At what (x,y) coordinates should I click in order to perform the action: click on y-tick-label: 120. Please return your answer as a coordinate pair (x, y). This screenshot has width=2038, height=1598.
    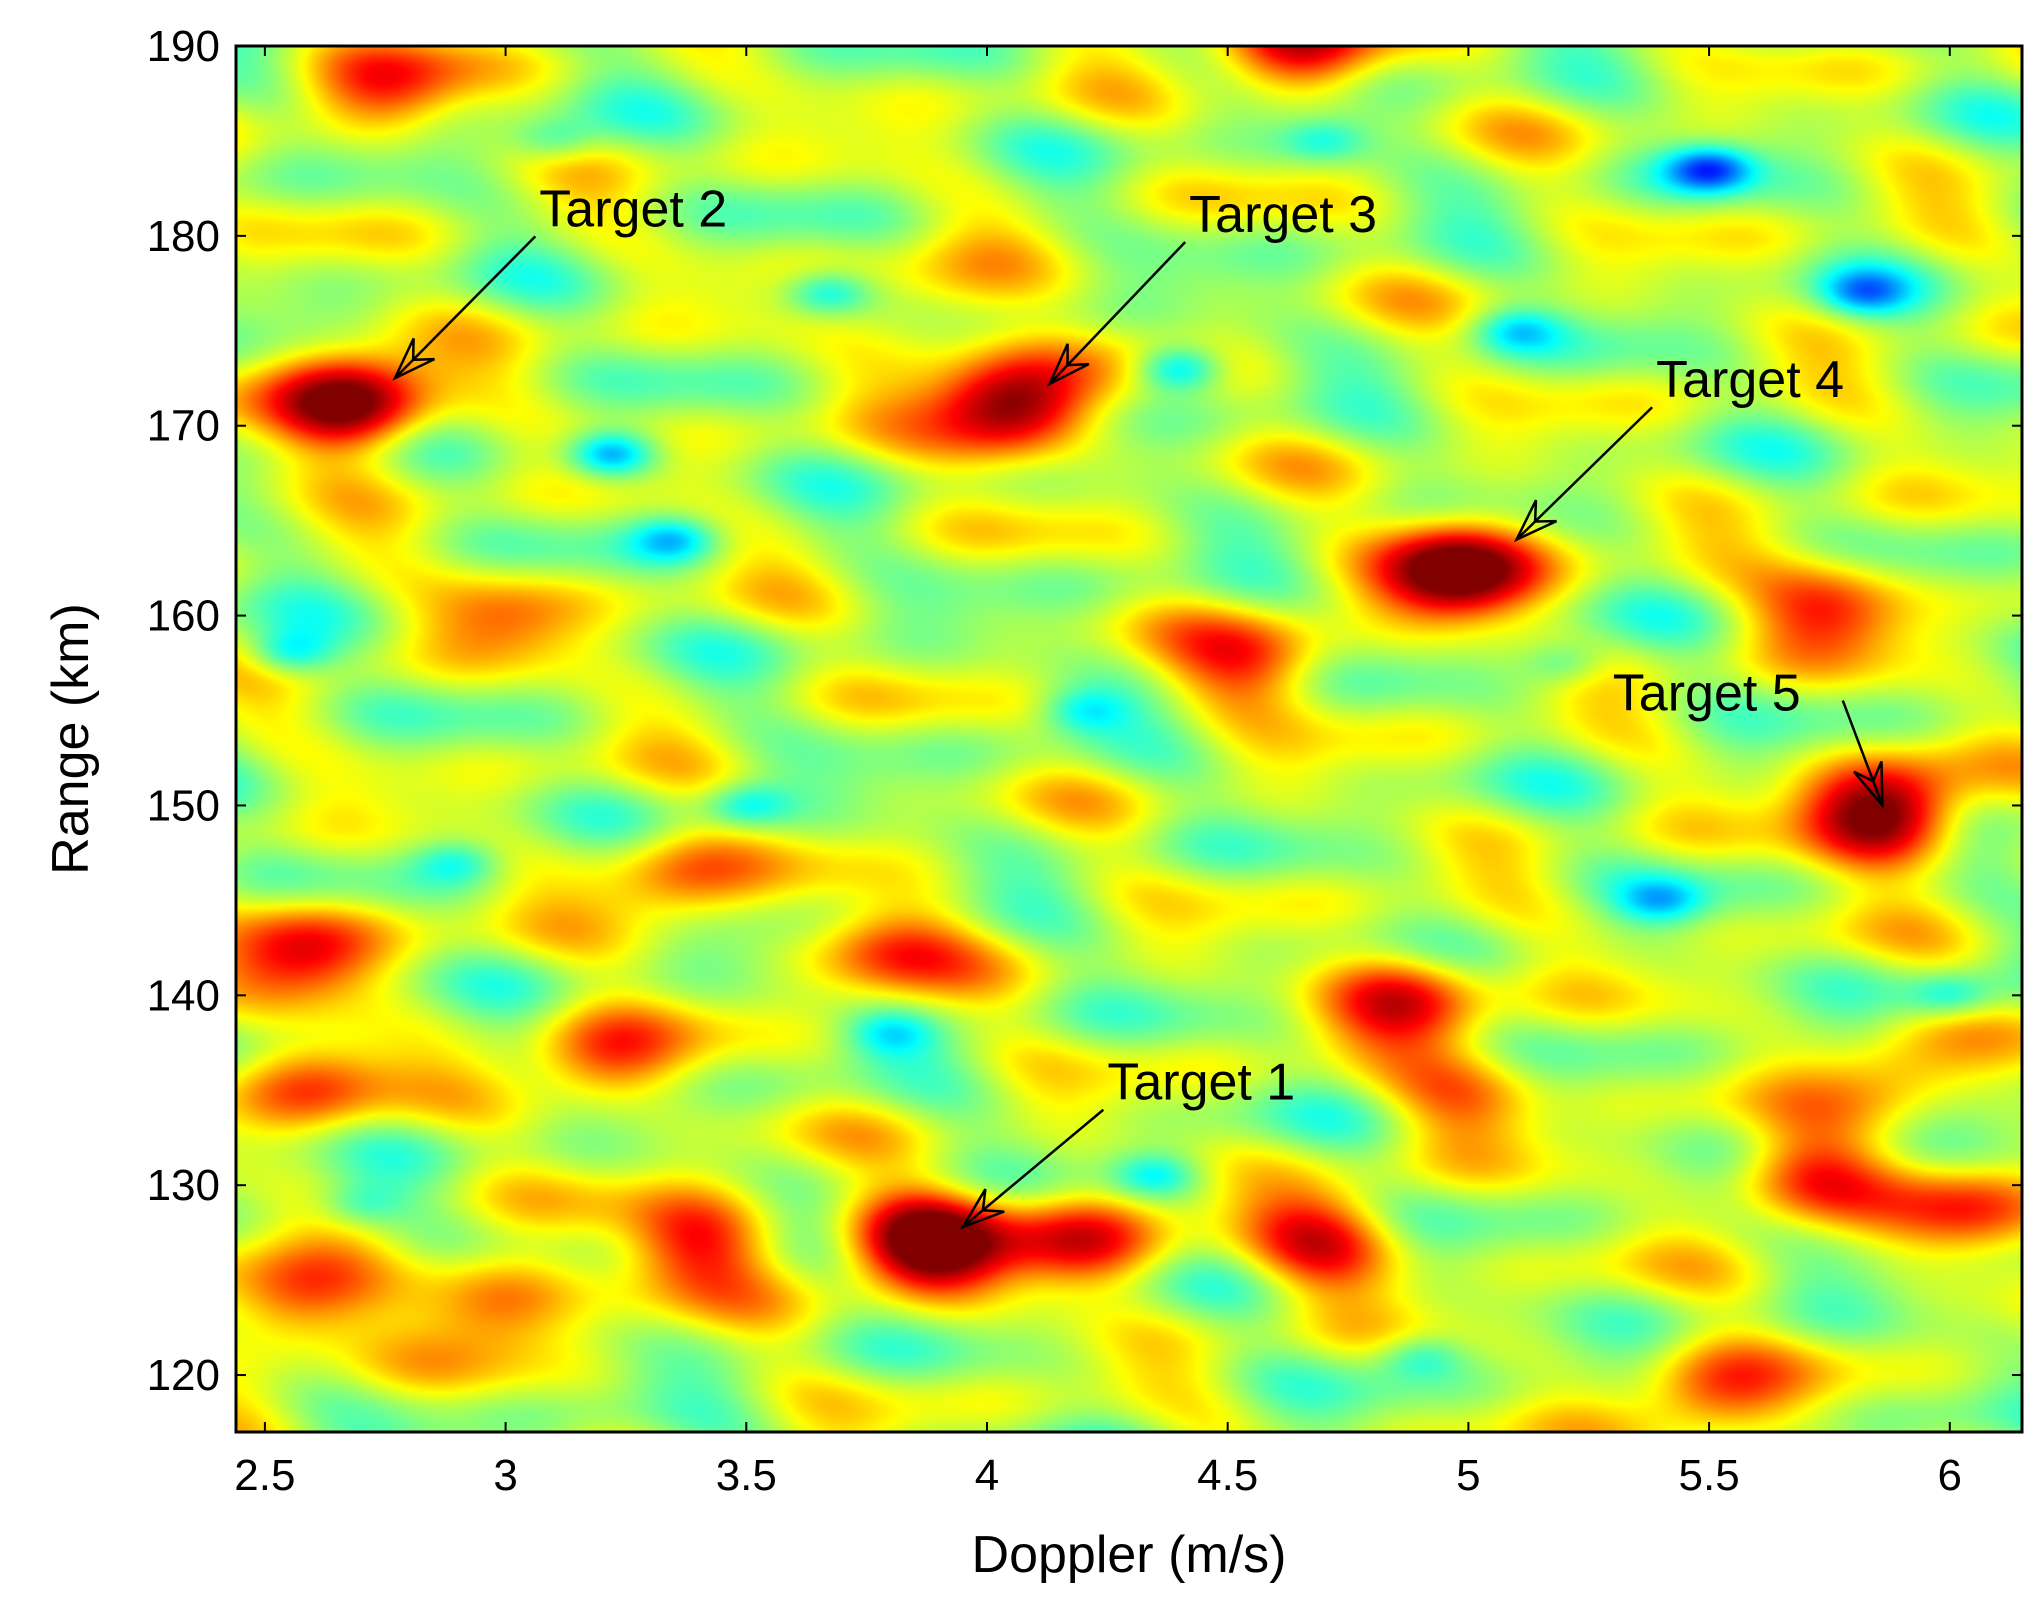
    Looking at the image, I should click on (183, 1375).